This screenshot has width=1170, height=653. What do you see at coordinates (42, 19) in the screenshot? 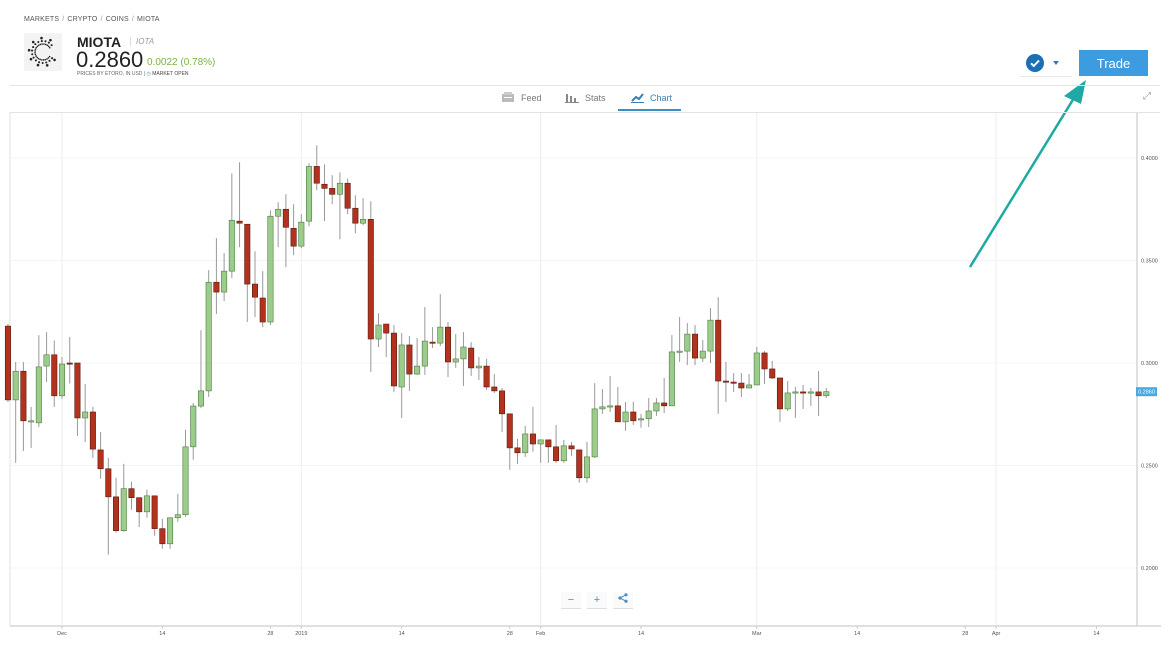
I see `breadcrumb-markets: MARKETS` at bounding box center [42, 19].